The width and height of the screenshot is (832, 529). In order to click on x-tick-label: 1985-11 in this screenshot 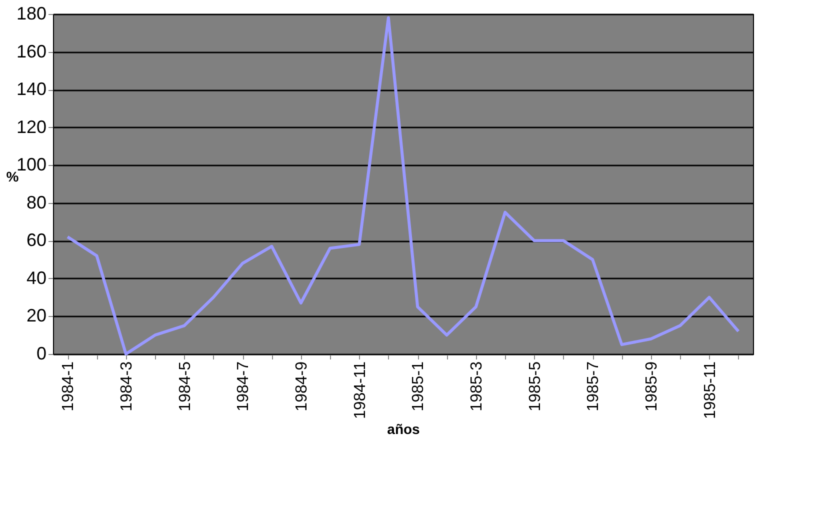, I will do `click(710, 390)`.